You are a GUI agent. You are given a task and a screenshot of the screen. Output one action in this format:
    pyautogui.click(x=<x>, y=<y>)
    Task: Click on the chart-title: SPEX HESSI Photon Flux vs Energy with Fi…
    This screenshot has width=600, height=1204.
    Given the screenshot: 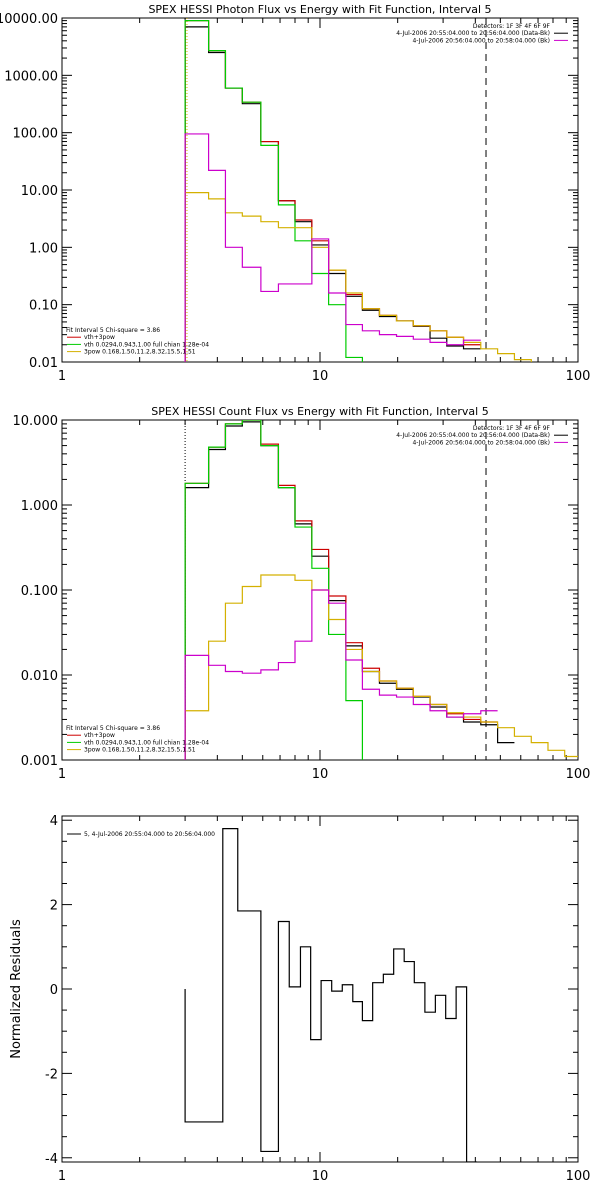 What is the action you would take?
    pyautogui.click(x=319, y=9)
    